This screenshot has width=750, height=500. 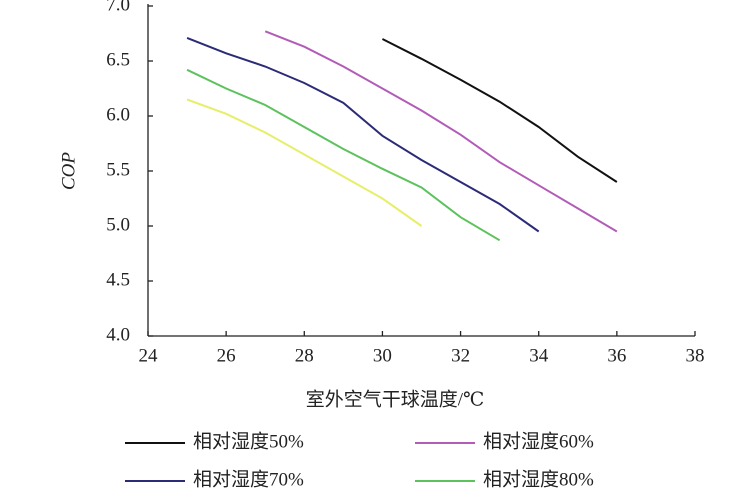 What do you see at coordinates (304, 355) in the screenshot?
I see `x-tick-label: 28` at bounding box center [304, 355].